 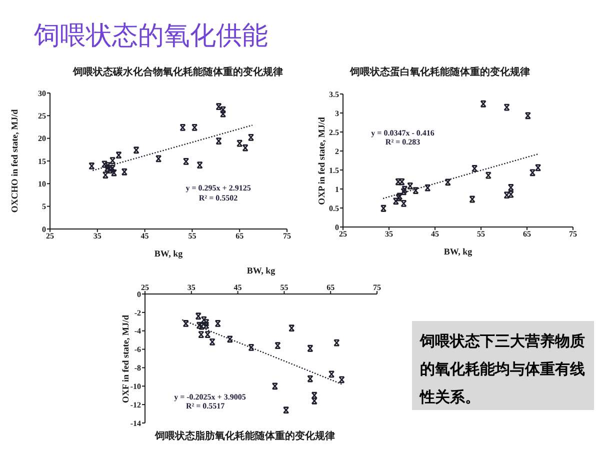 What do you see at coordinates (334, 208) in the screenshot?
I see `y-tick-label: 0.5` at bounding box center [334, 208].